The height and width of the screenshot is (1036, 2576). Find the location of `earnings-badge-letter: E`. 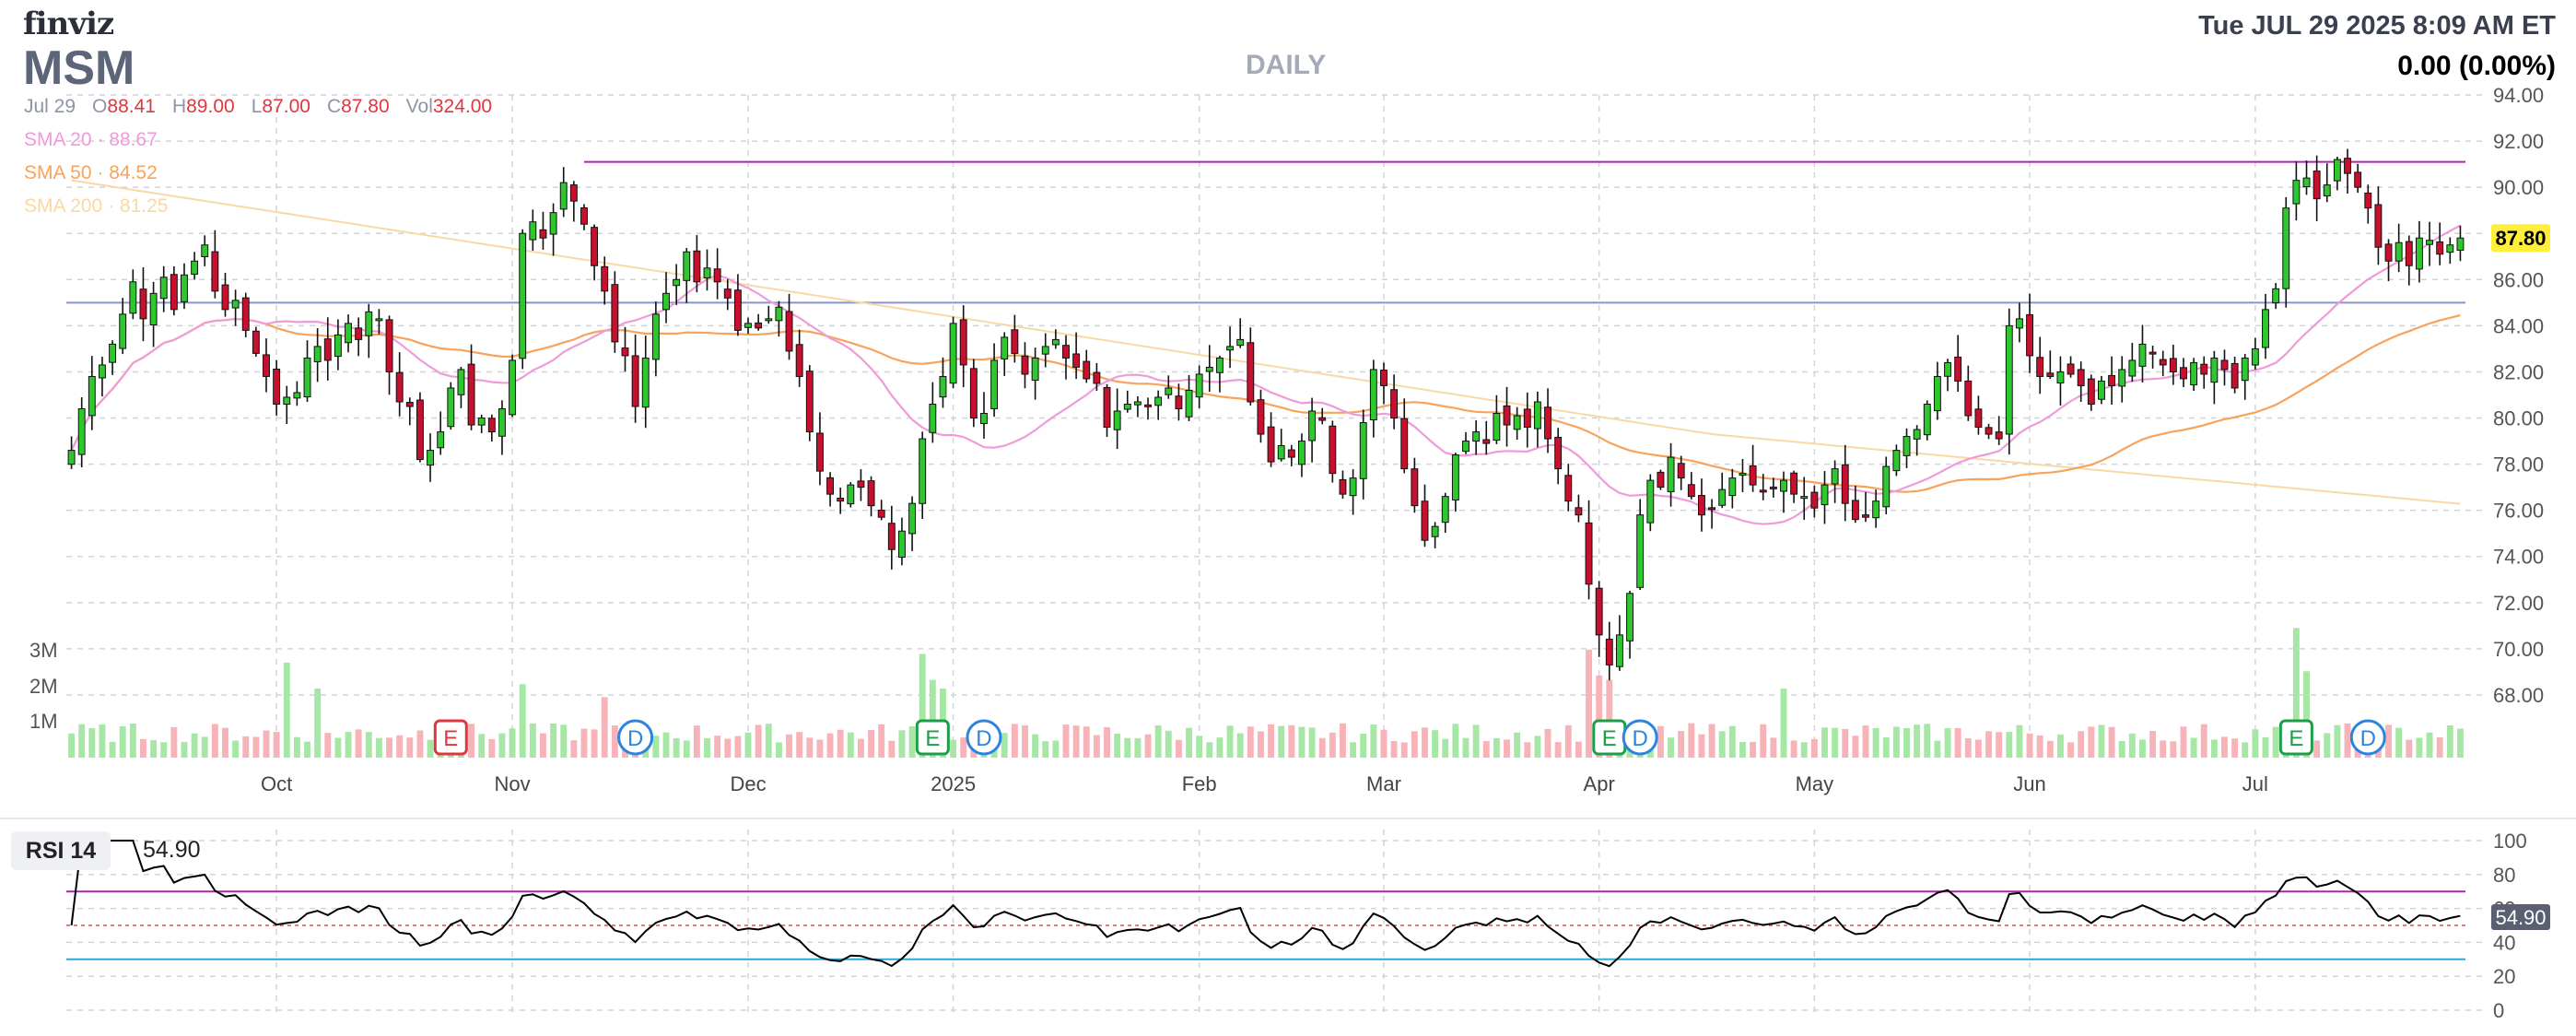

earnings-badge-letter: E is located at coordinates (450, 739).